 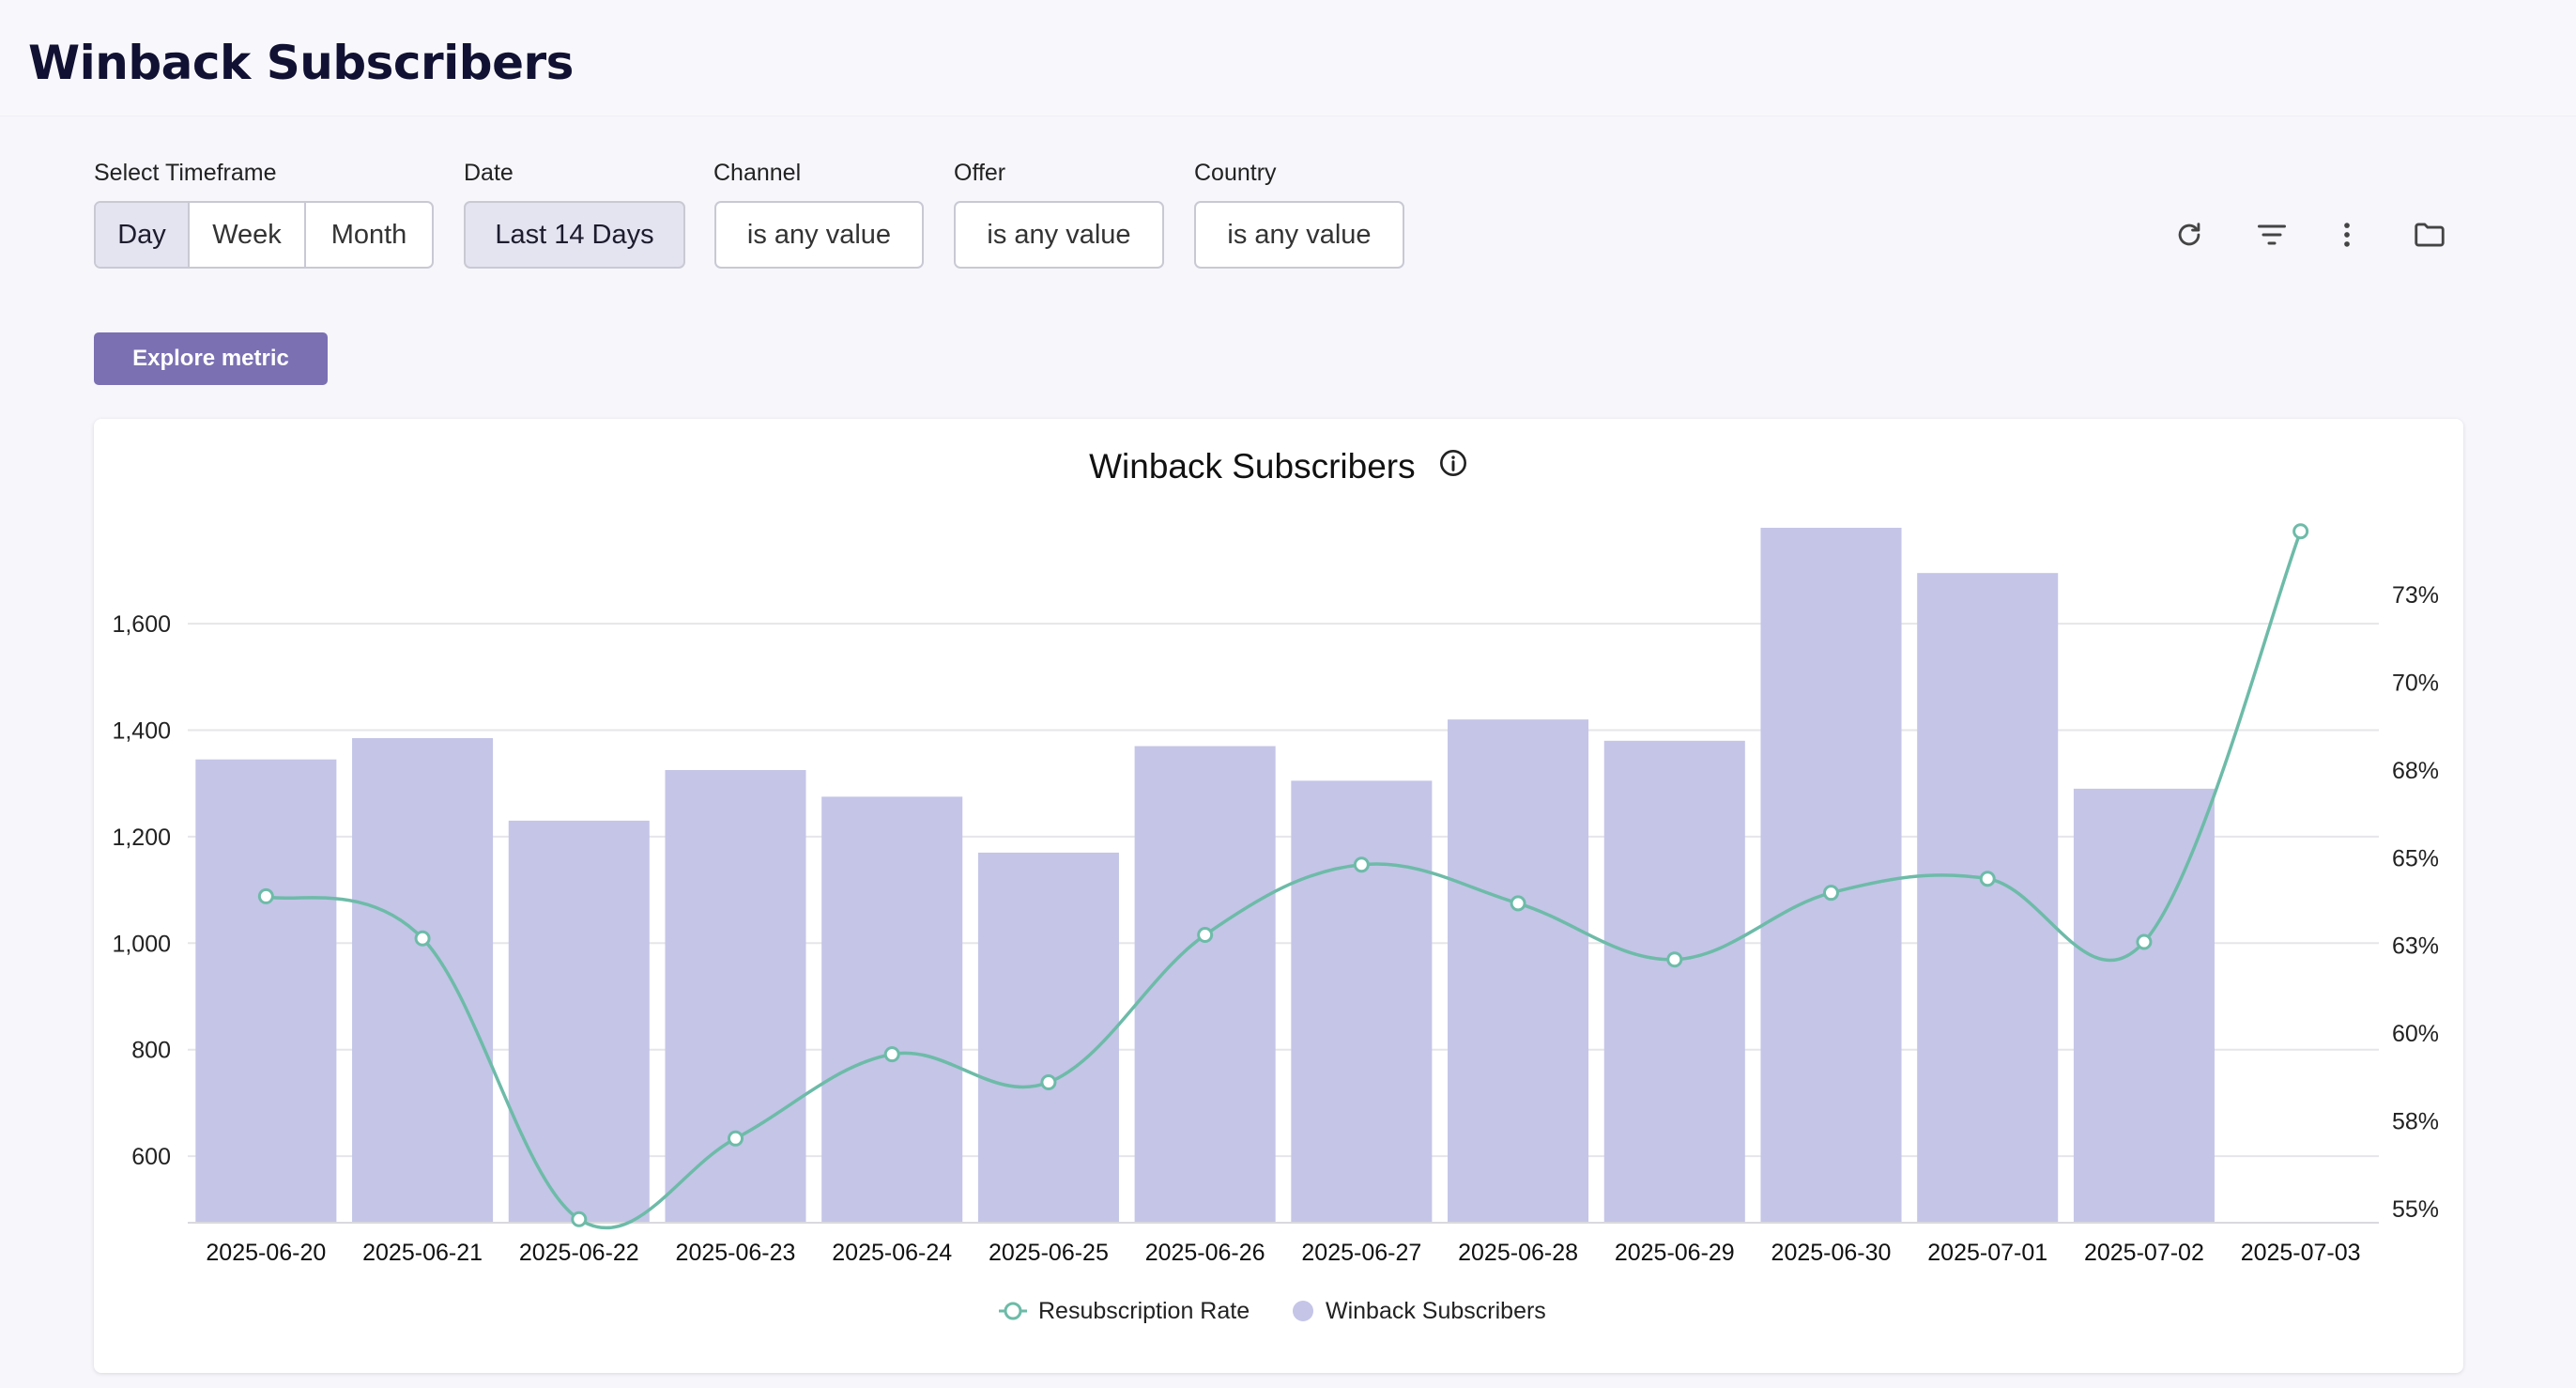 I want to click on explore-metric-button: Explore metric, so click(x=211, y=358).